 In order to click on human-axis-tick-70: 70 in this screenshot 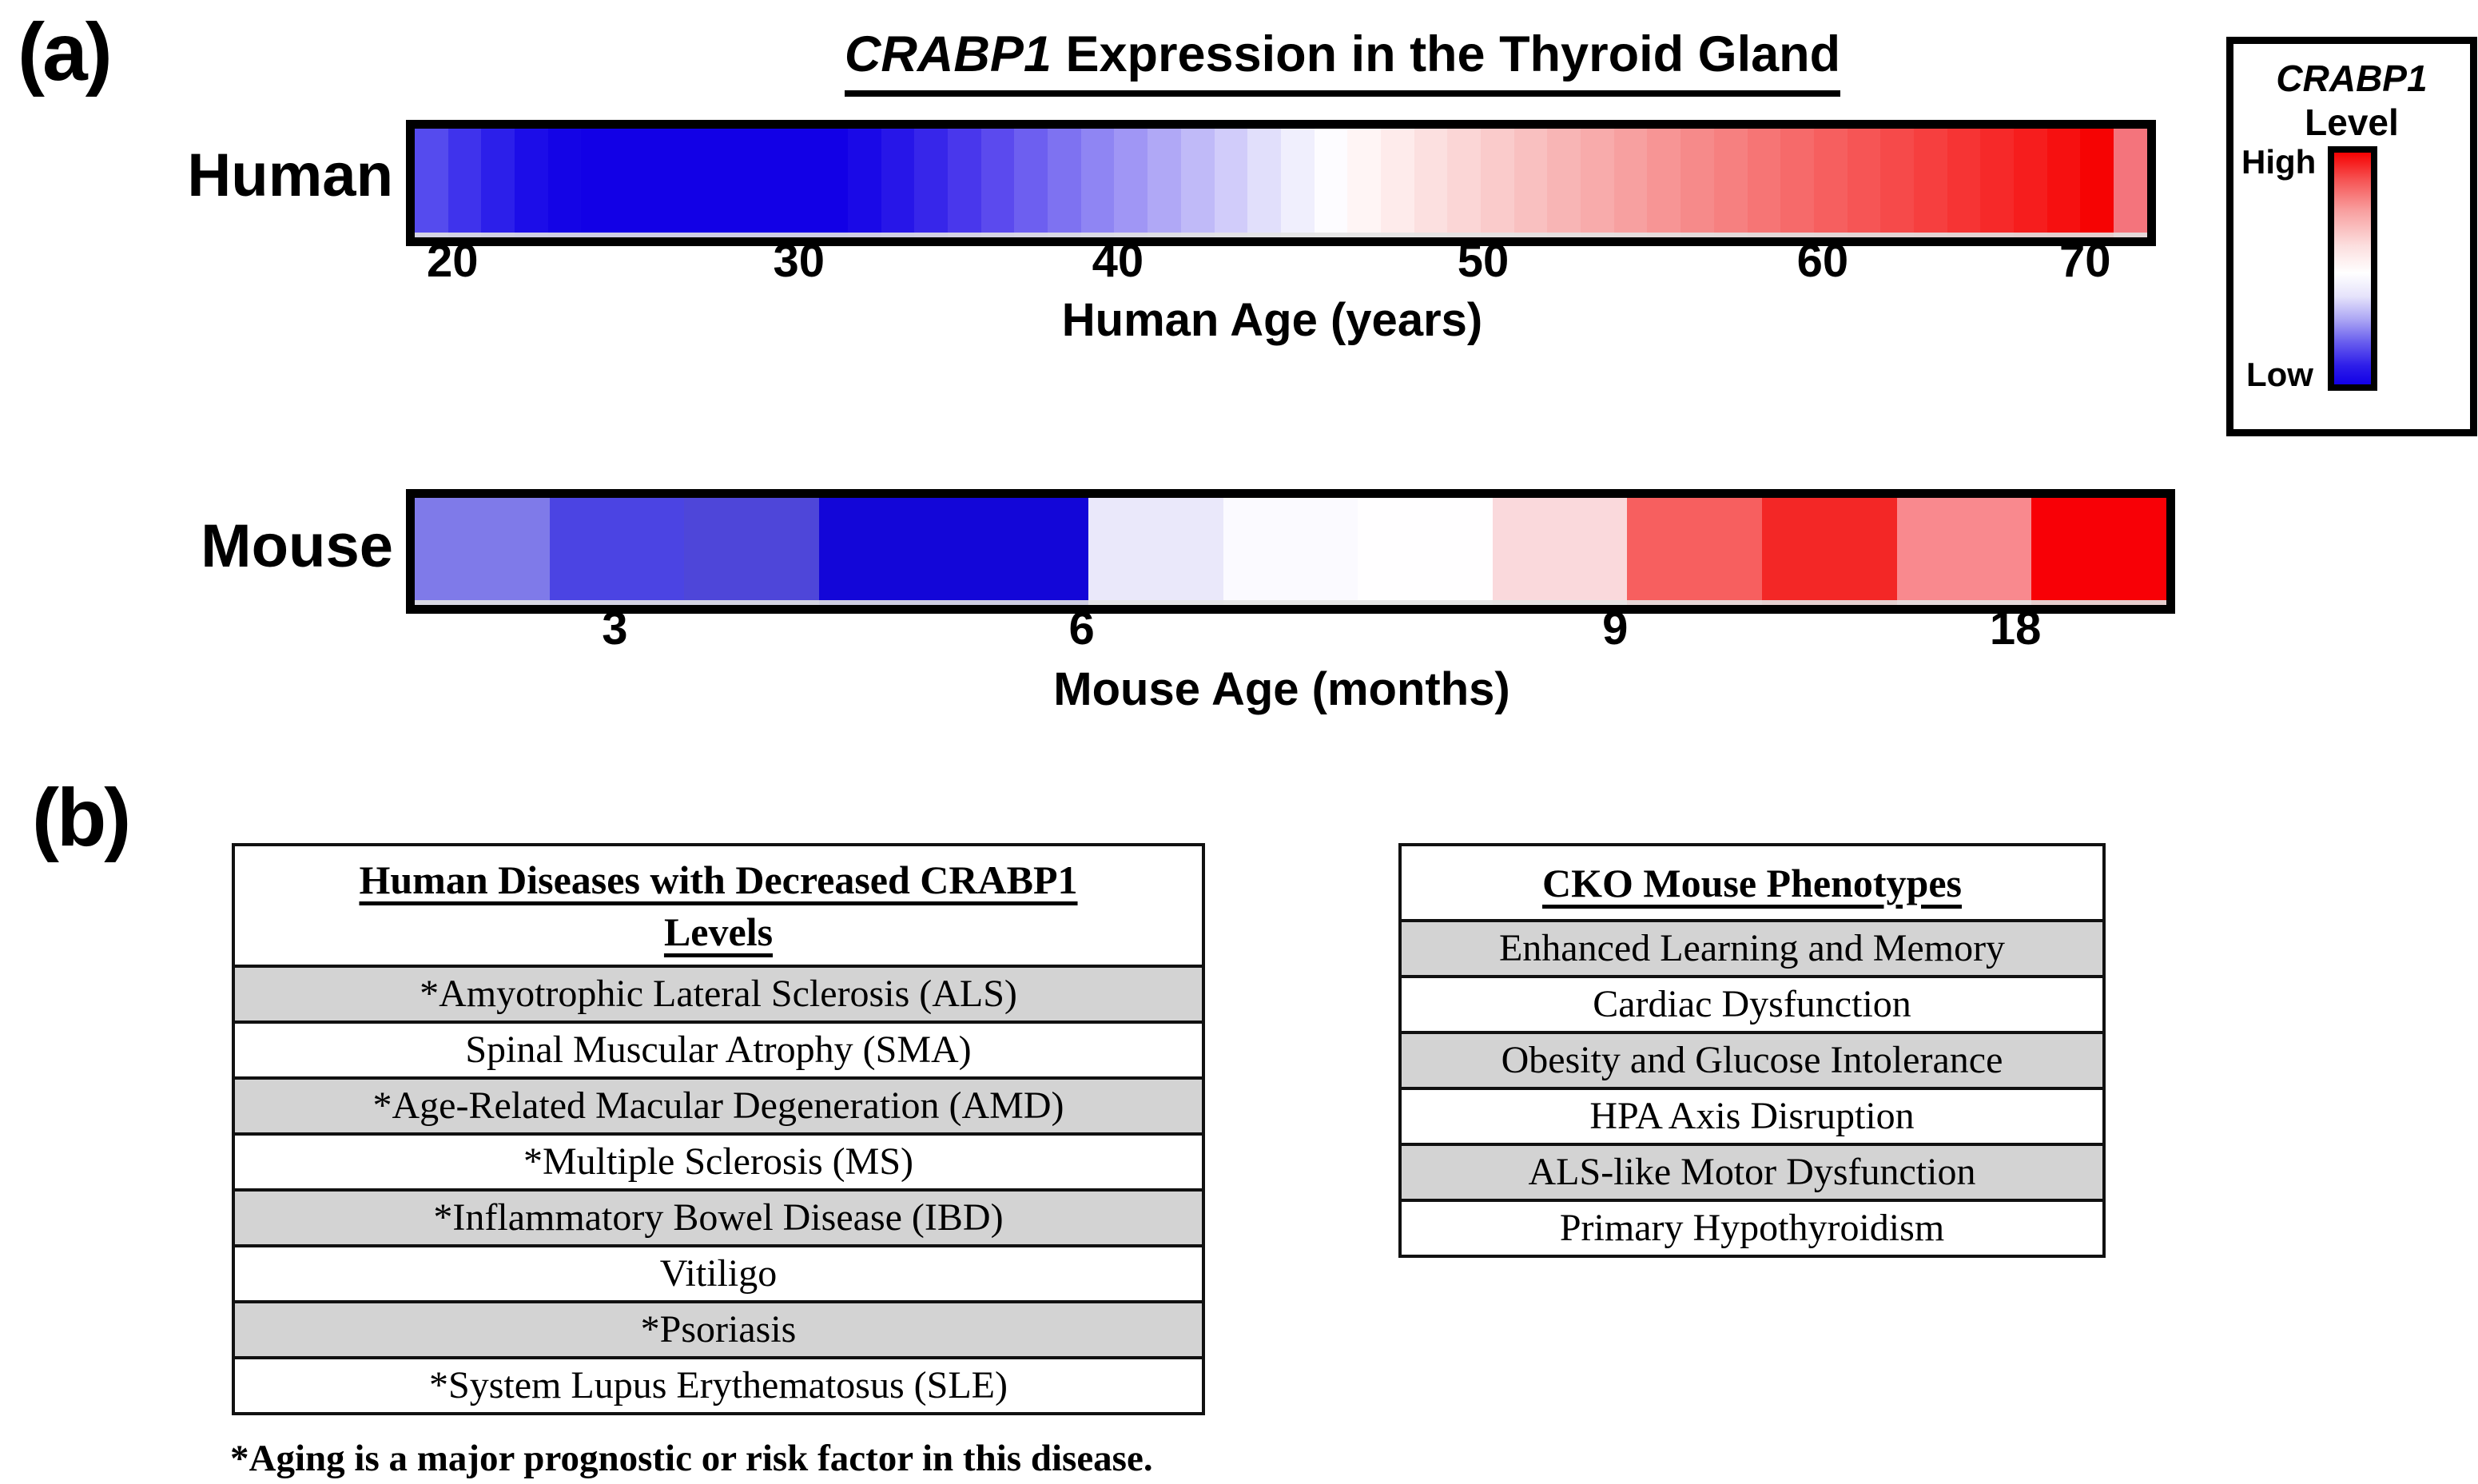, I will do `click(2084, 261)`.